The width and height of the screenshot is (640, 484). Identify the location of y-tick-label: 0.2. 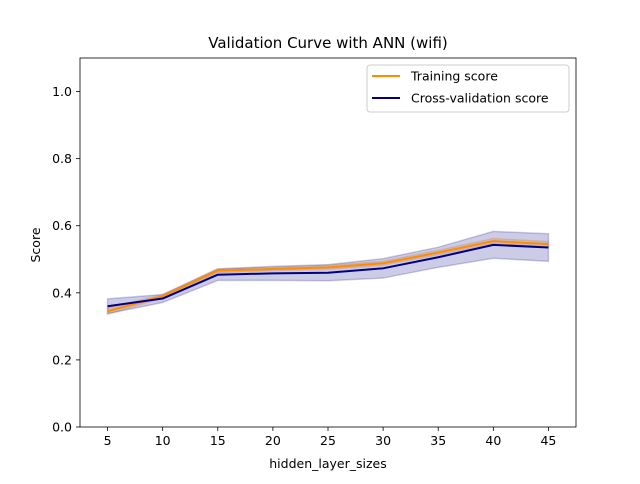
(62, 359).